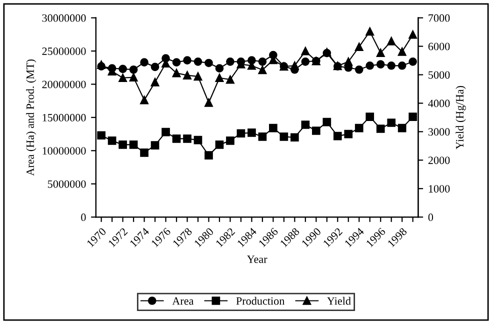 This screenshot has height=324, width=492. I want to click on y-tick-label: 15000000, so click(64, 118).